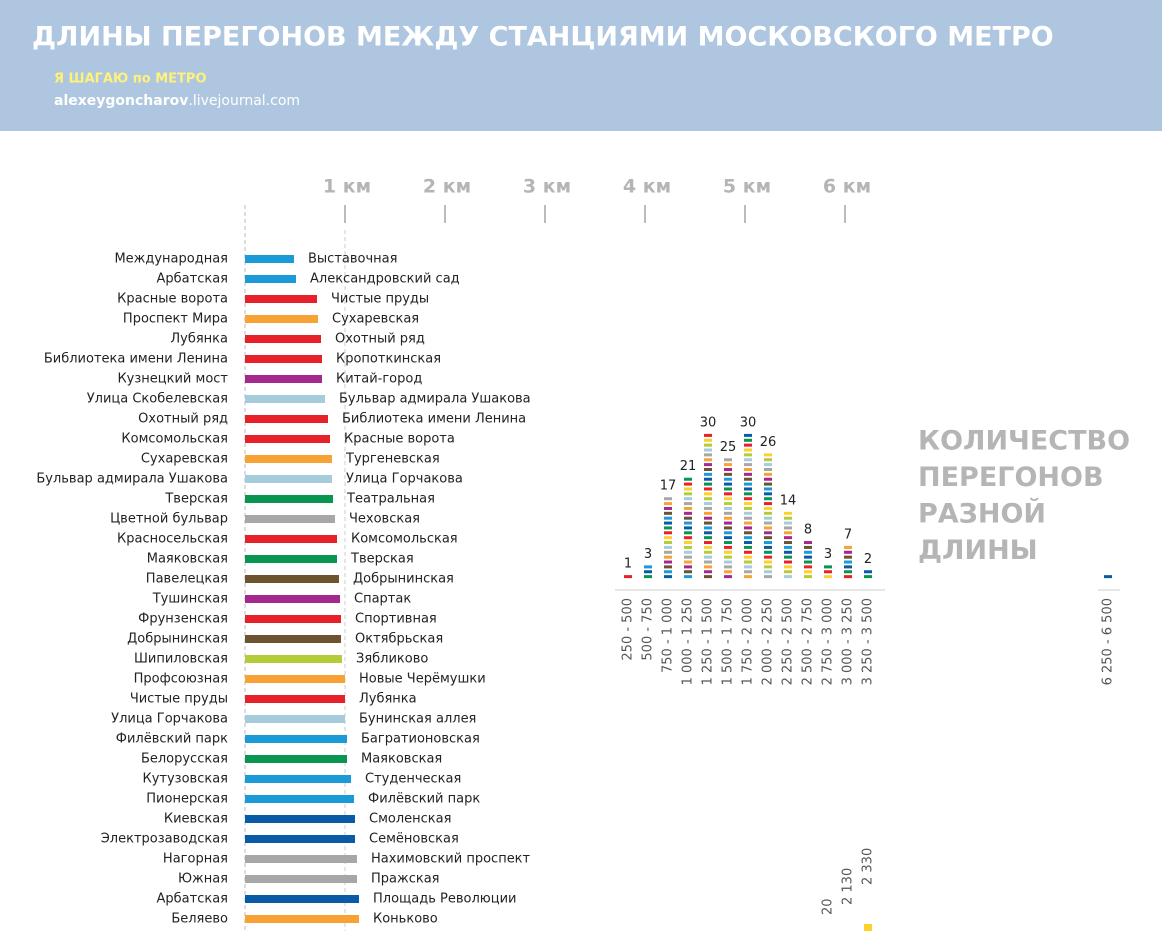  Describe the element at coordinates (164, 839) in the screenshot. I see `from-station: Электрозаводская` at that location.